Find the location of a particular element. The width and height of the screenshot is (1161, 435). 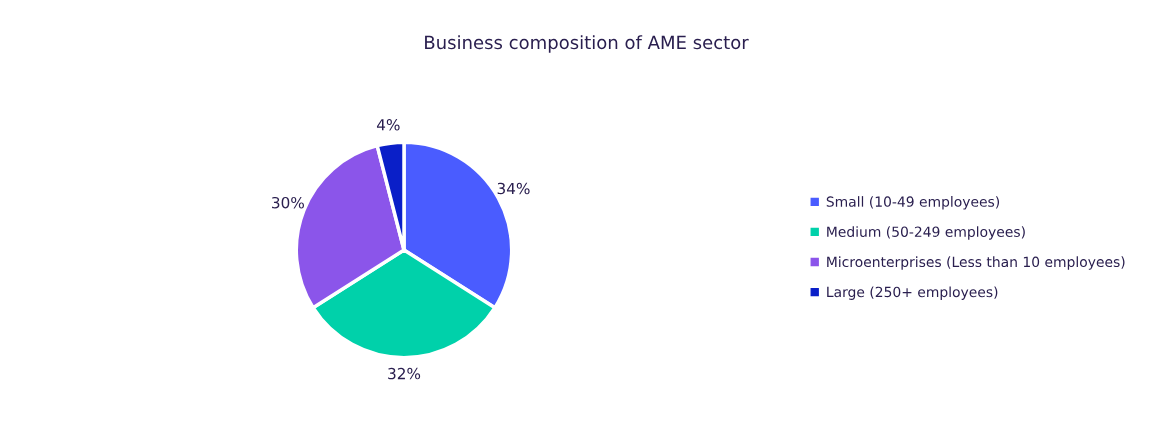

legend-label: Microenterprises (Less than 10 employees) is located at coordinates (976, 263).